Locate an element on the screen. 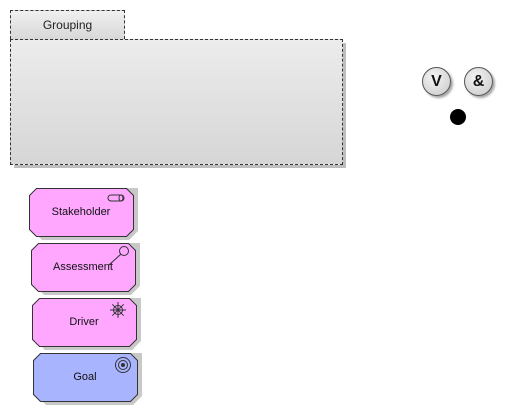 The height and width of the screenshot is (416, 505). assessment-shape is located at coordinates (85, 269).